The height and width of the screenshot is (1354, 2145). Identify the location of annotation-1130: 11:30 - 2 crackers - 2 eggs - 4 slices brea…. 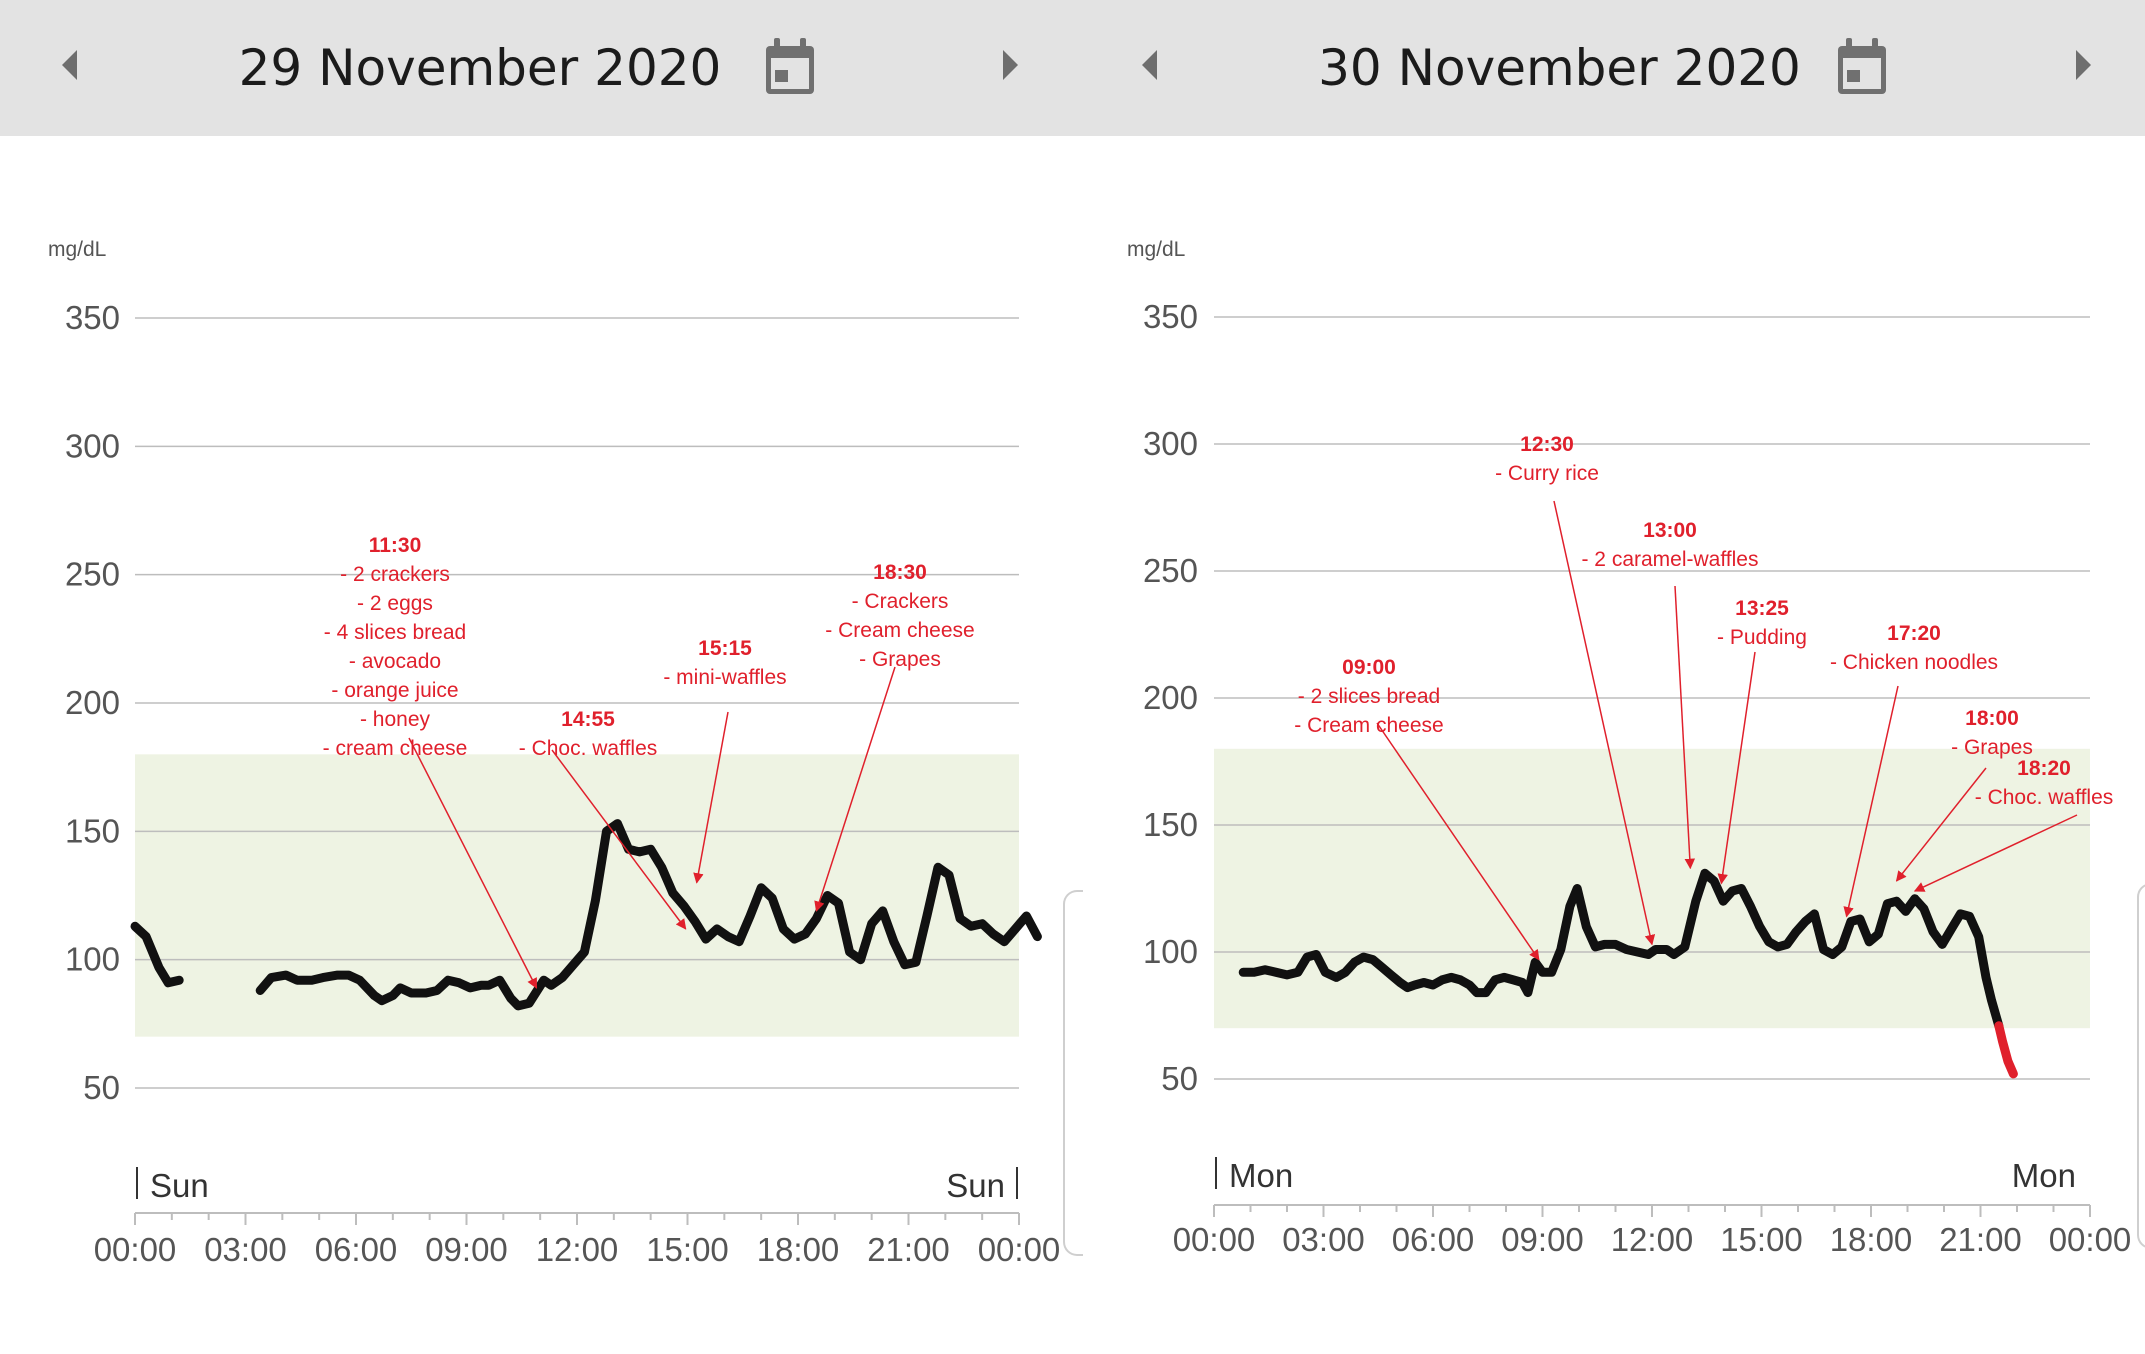
(430, 761).